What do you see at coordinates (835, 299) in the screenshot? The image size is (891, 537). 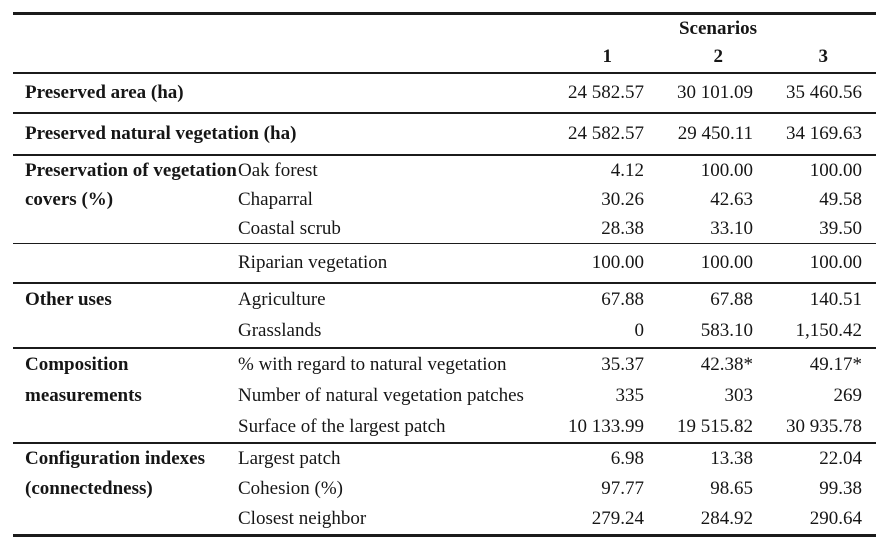 I see `value-cell: 140.51` at bounding box center [835, 299].